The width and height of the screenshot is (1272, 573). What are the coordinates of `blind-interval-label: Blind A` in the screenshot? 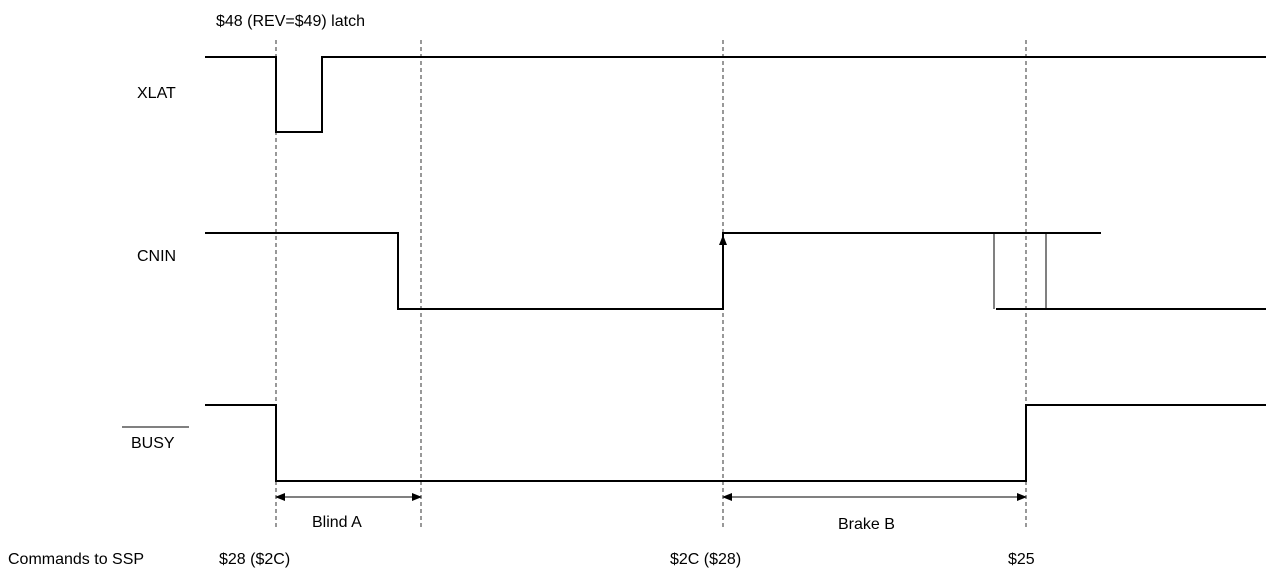 It's located at (337, 522).